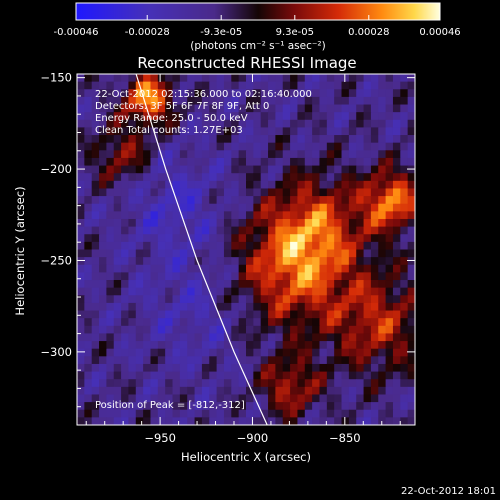 The image size is (500, 500). I want to click on timestamp: 22-Oct-2012 18:01, so click(448, 491).